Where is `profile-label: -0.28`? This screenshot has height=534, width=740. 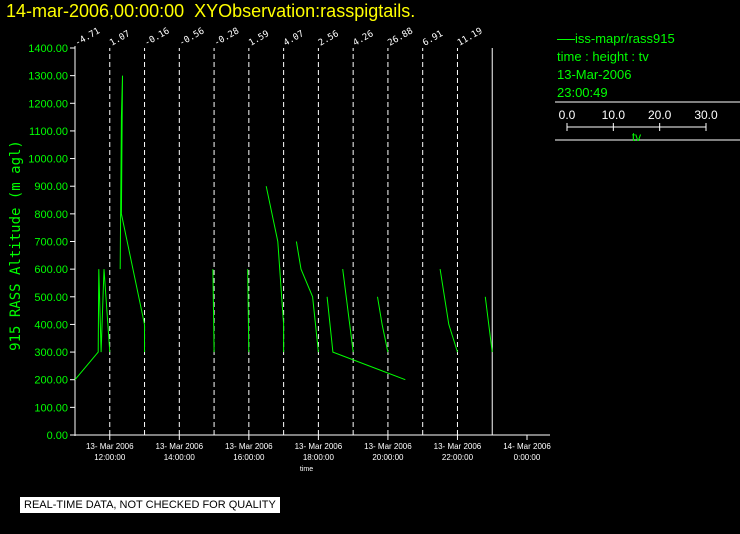
profile-label: -0.28 is located at coordinates (227, 37).